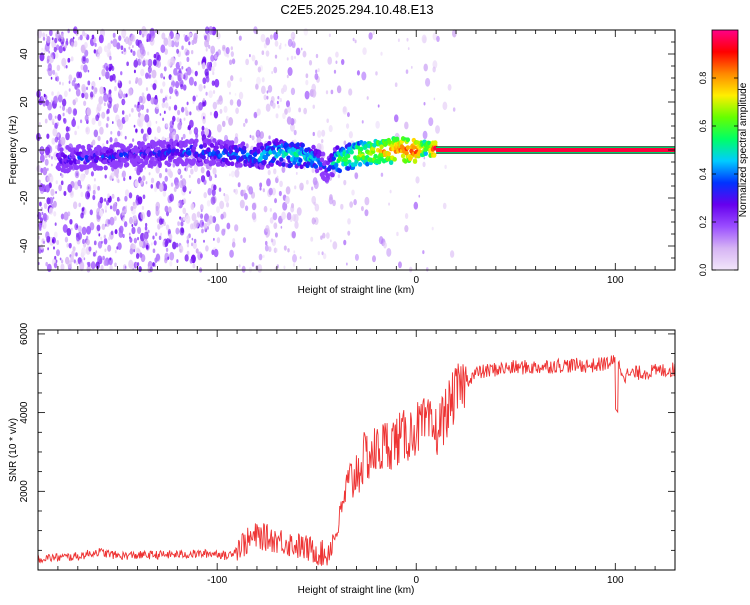 The height and width of the screenshot is (605, 750). What do you see at coordinates (703, 78) in the screenshot?
I see `colorbar-tick-label: 0.8` at bounding box center [703, 78].